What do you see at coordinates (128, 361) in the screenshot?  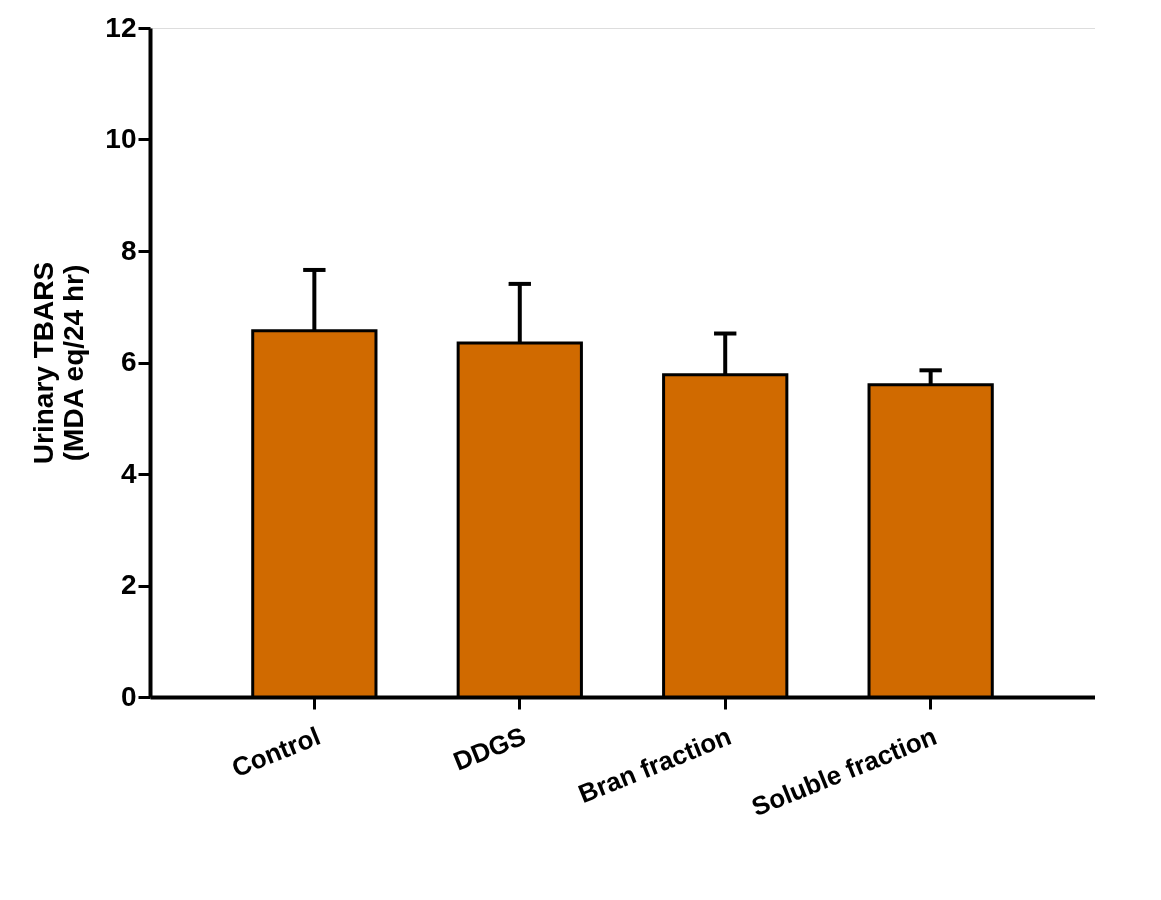 I see `y-tick-label: 6` at bounding box center [128, 361].